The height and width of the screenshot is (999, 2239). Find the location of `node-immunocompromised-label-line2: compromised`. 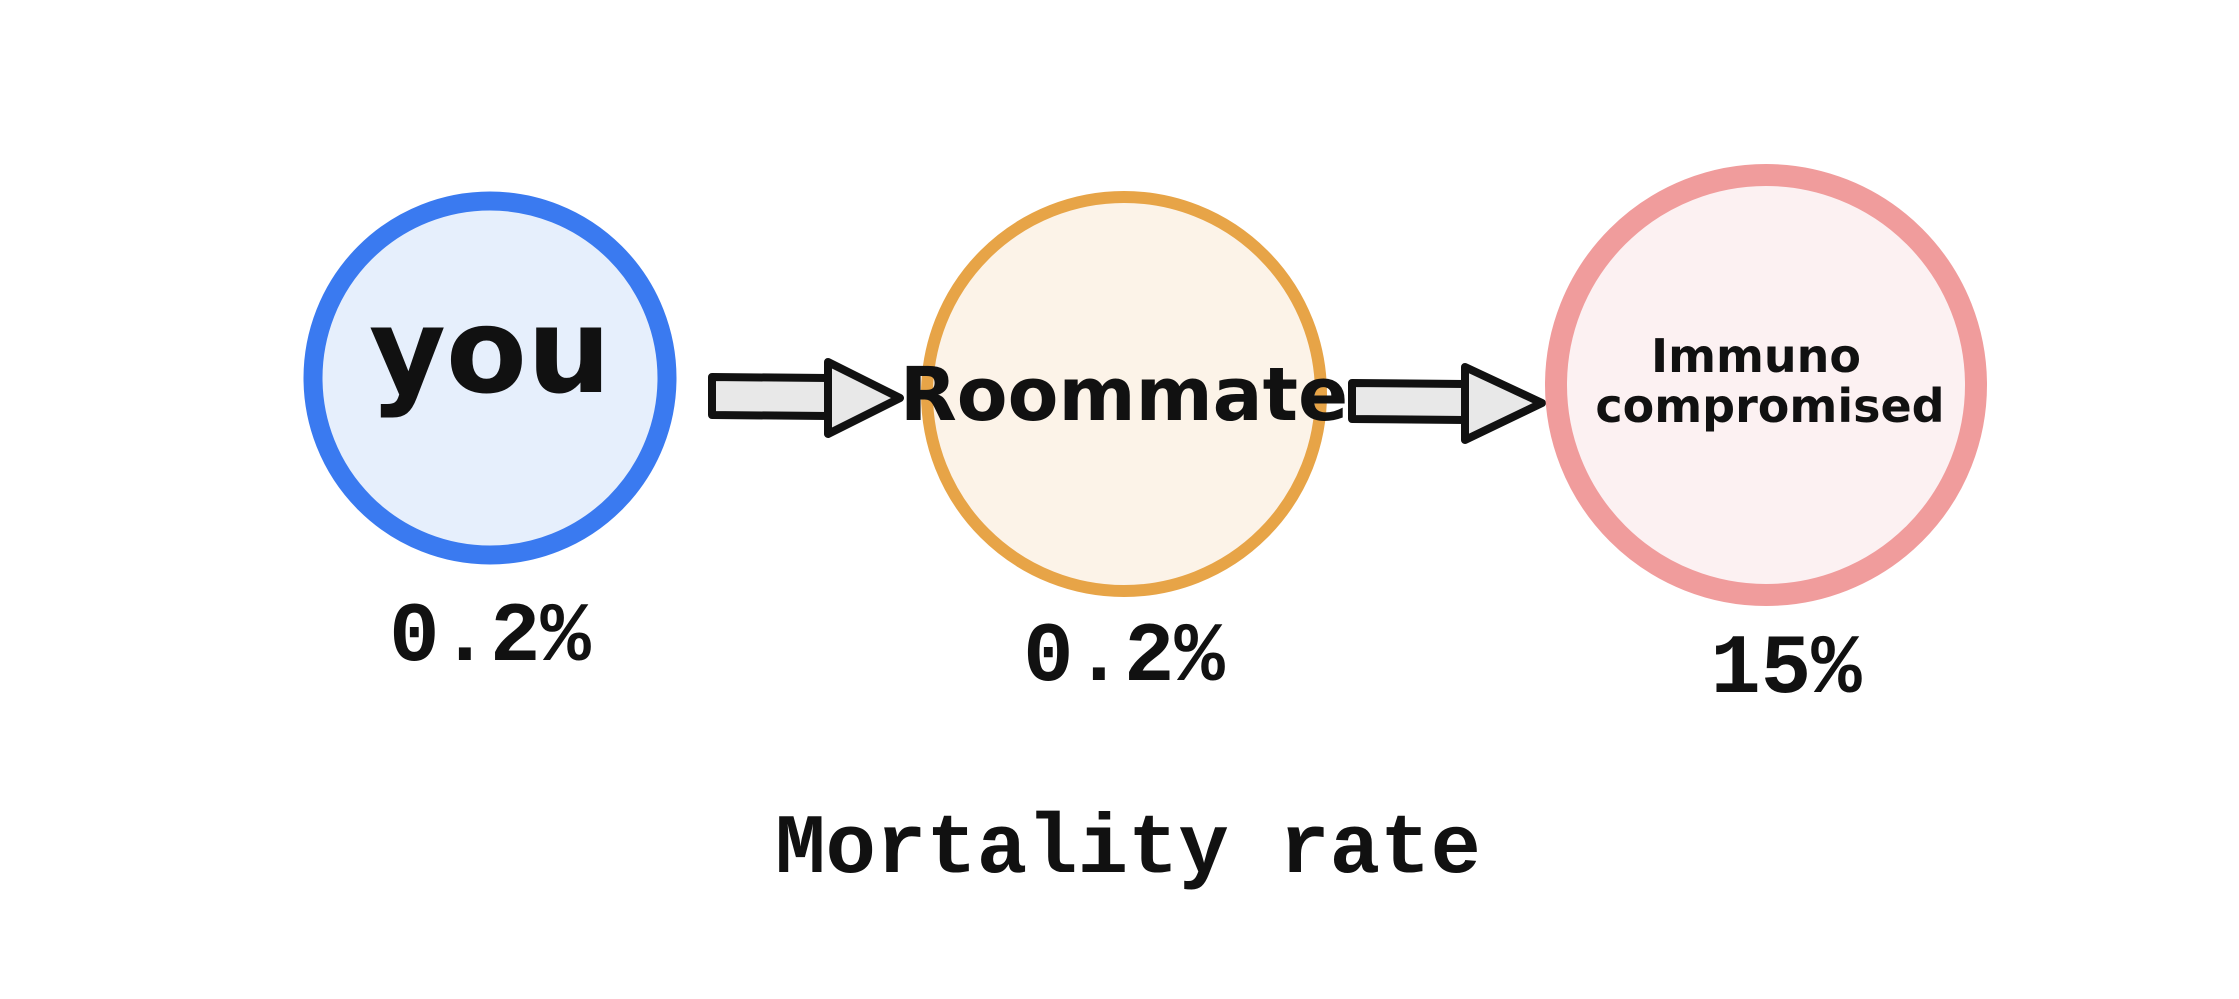

node-immunocompromised-label-line2: compromised is located at coordinates (1769, 406).